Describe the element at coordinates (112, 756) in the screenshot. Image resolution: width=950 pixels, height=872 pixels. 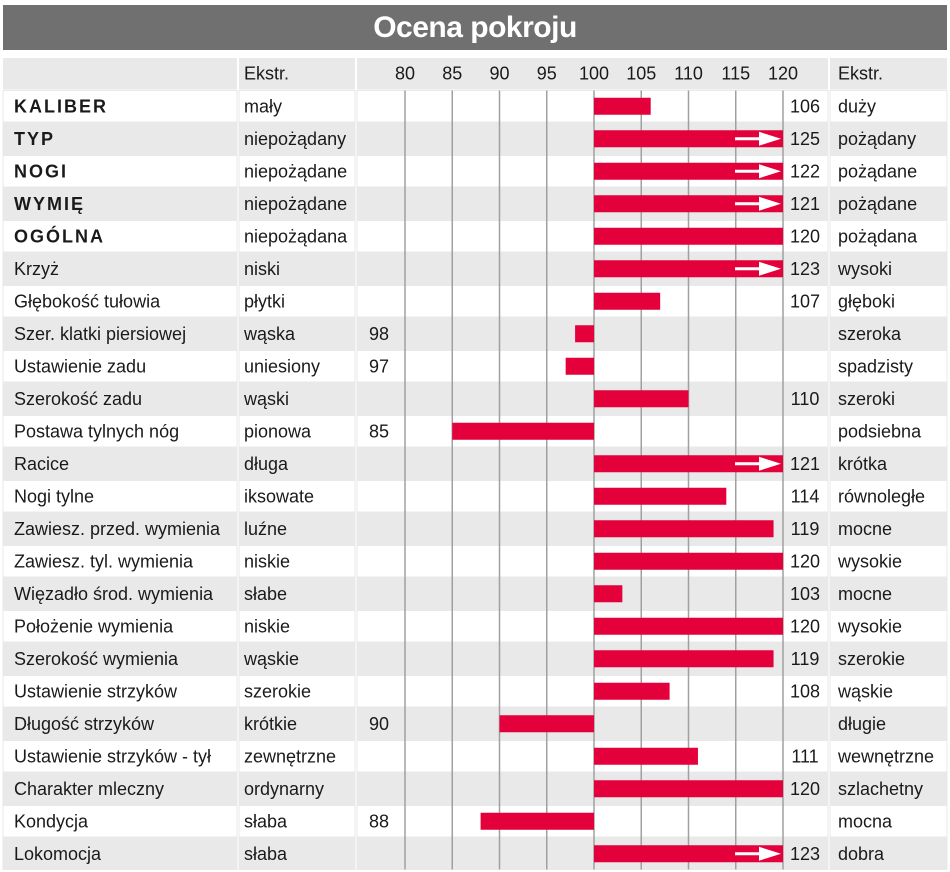
I see `trait-name: Ustawienie strzyków - tył` at that location.